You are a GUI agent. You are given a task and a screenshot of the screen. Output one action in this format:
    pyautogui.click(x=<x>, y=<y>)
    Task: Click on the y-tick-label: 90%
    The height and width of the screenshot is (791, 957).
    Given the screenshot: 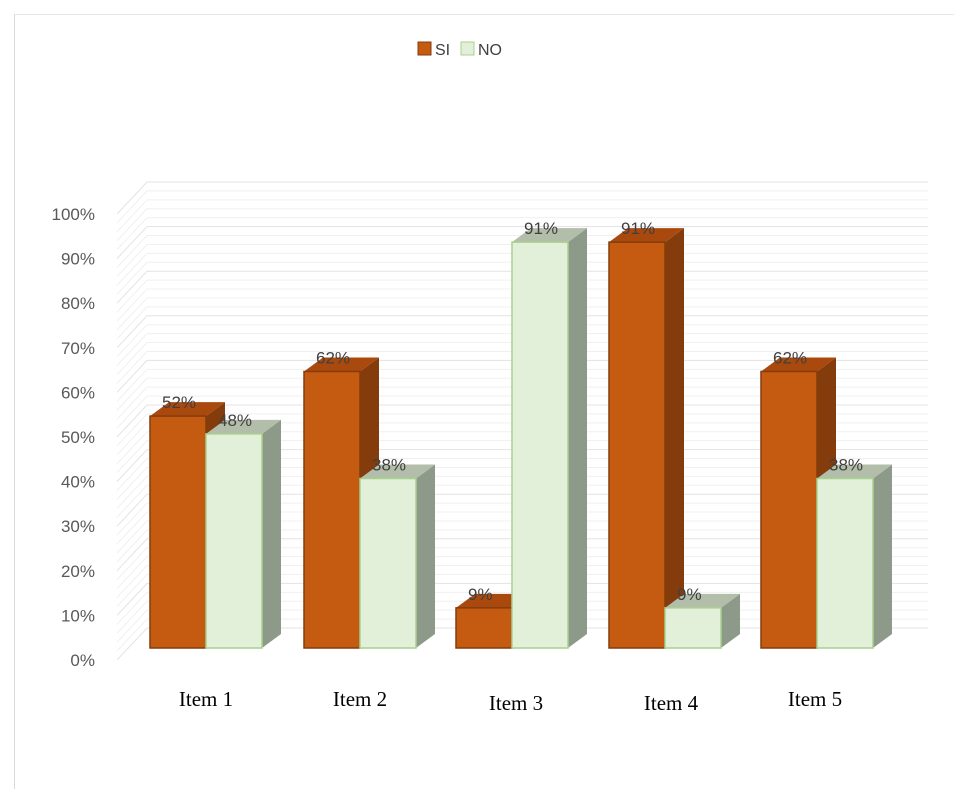 What is the action you would take?
    pyautogui.click(x=78, y=259)
    